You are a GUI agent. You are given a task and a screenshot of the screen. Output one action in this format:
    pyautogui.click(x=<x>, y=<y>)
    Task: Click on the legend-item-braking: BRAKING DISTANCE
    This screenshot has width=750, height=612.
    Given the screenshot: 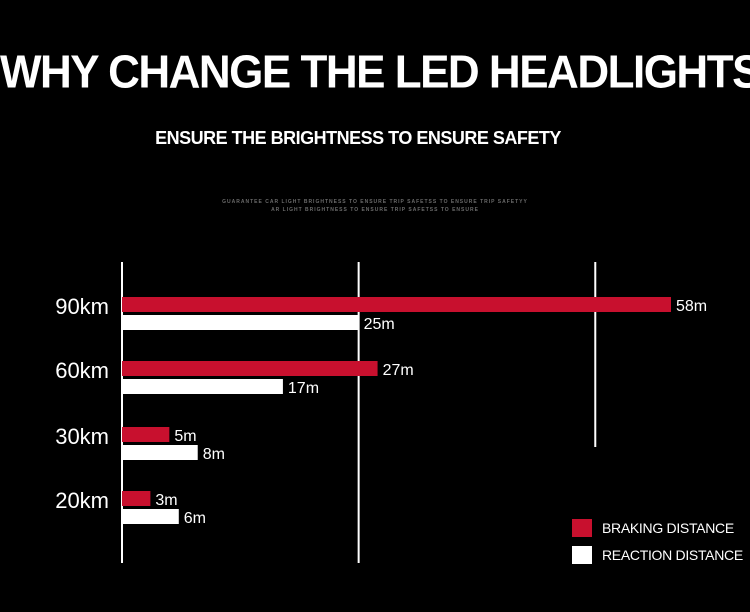 What is the action you would take?
    pyautogui.click(x=653, y=528)
    